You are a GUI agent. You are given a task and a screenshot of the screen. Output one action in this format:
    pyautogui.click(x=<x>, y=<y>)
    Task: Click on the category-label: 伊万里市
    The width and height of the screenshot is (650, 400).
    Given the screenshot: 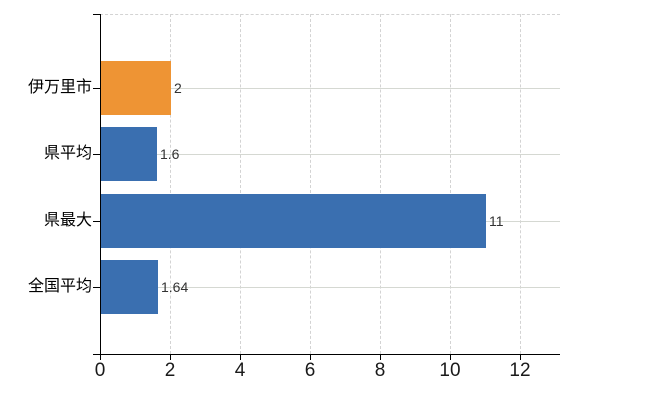 What is the action you would take?
    pyautogui.click(x=59, y=87)
    